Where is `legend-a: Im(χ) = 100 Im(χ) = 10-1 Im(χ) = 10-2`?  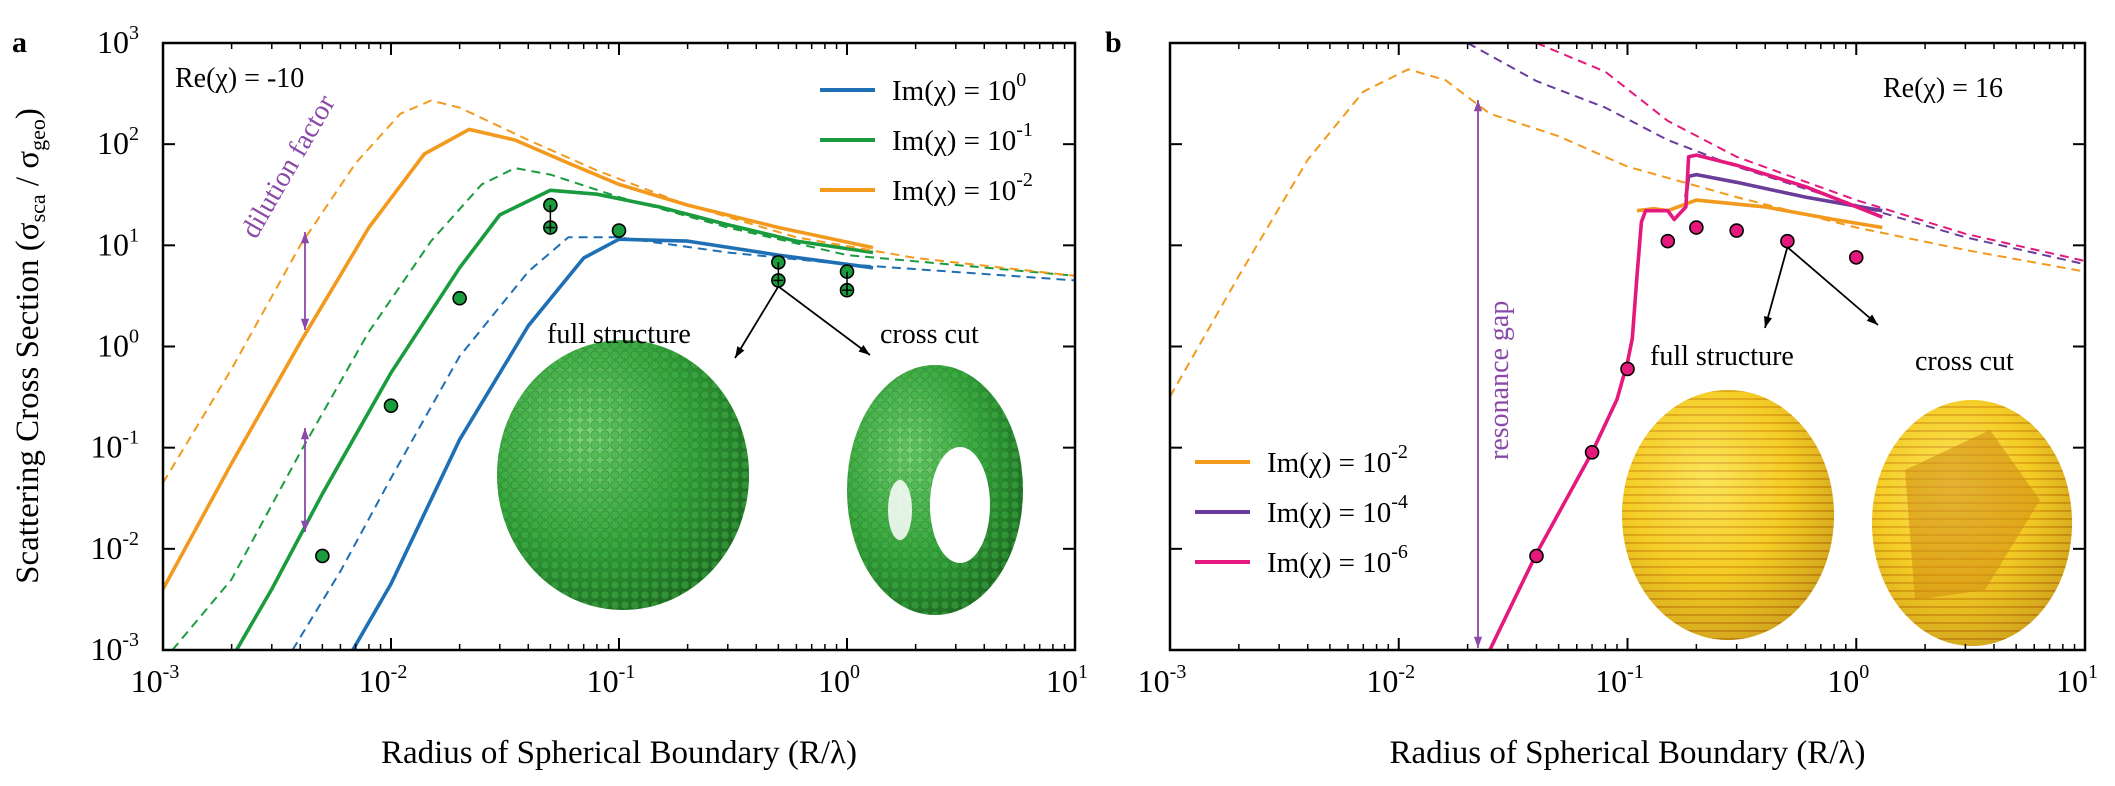 legend-a: Im(χ) = 100 Im(χ) = 10-1 Im(χ) = 10-2 is located at coordinates (926, 138).